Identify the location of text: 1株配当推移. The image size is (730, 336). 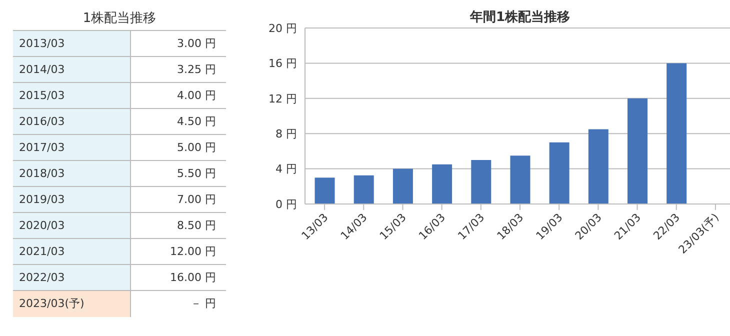
(120, 19).